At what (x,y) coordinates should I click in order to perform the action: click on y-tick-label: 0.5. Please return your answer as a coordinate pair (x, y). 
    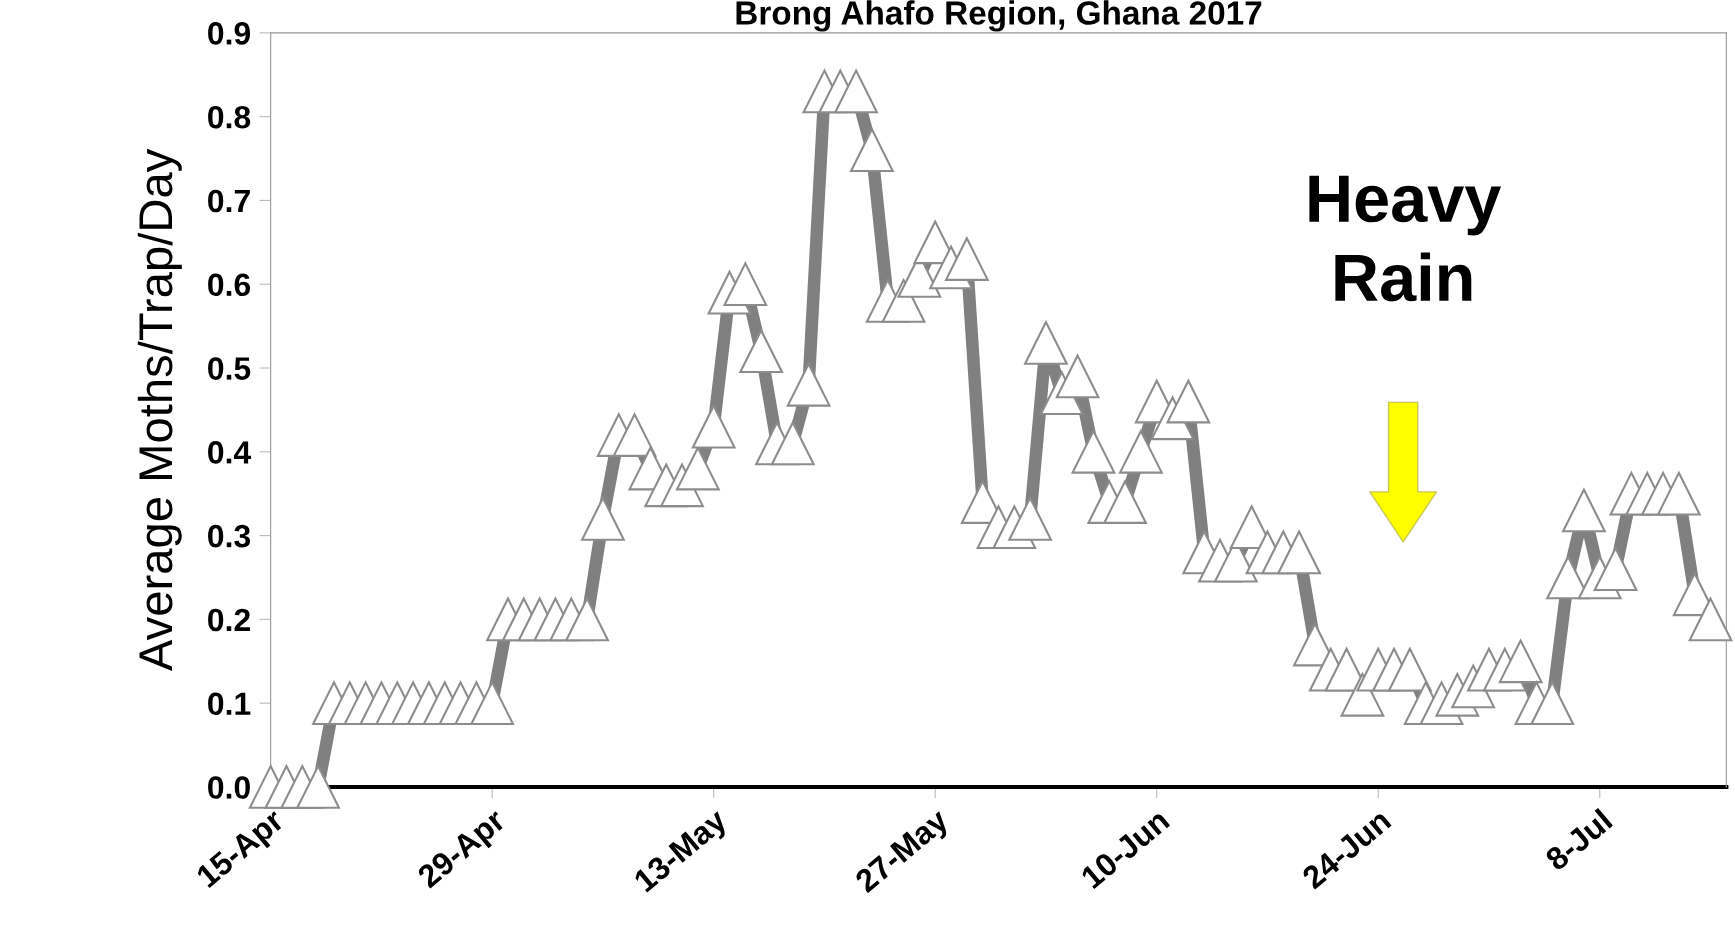
    Looking at the image, I should click on (229, 368).